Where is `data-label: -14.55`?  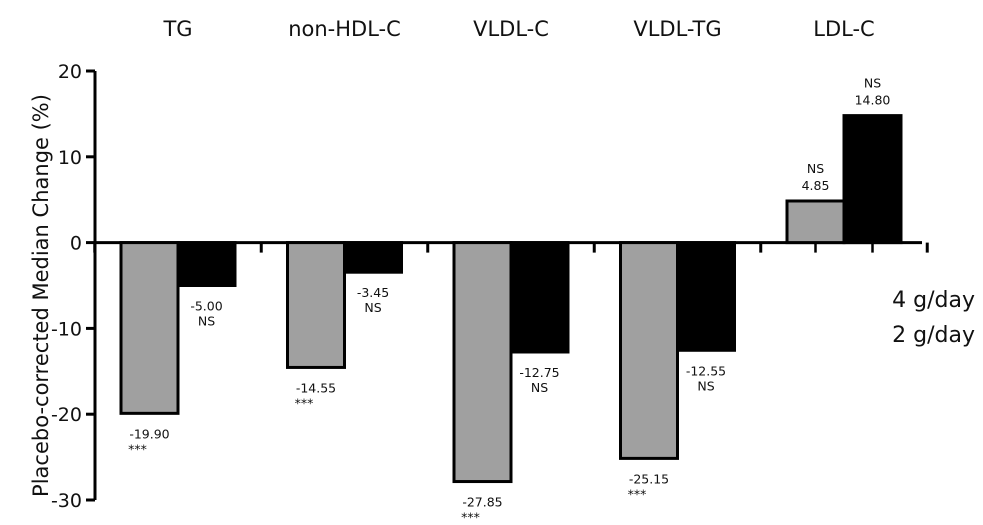
data-label: -14.55 is located at coordinates (316, 387).